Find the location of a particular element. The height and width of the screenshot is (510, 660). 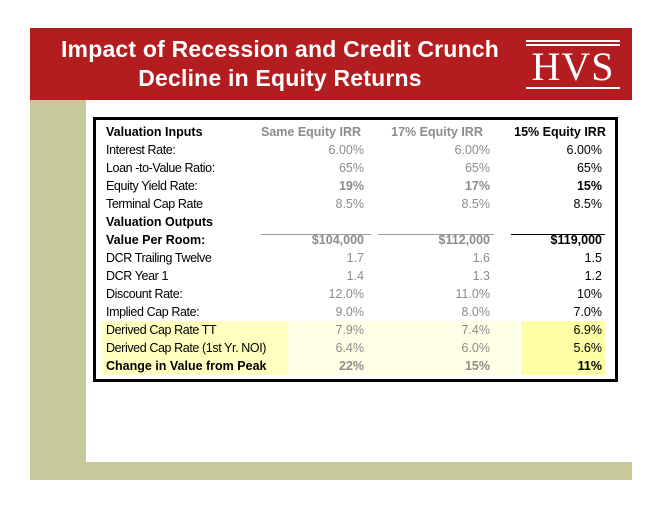

row-label: Implied Cap Rate: is located at coordinates (153, 312).